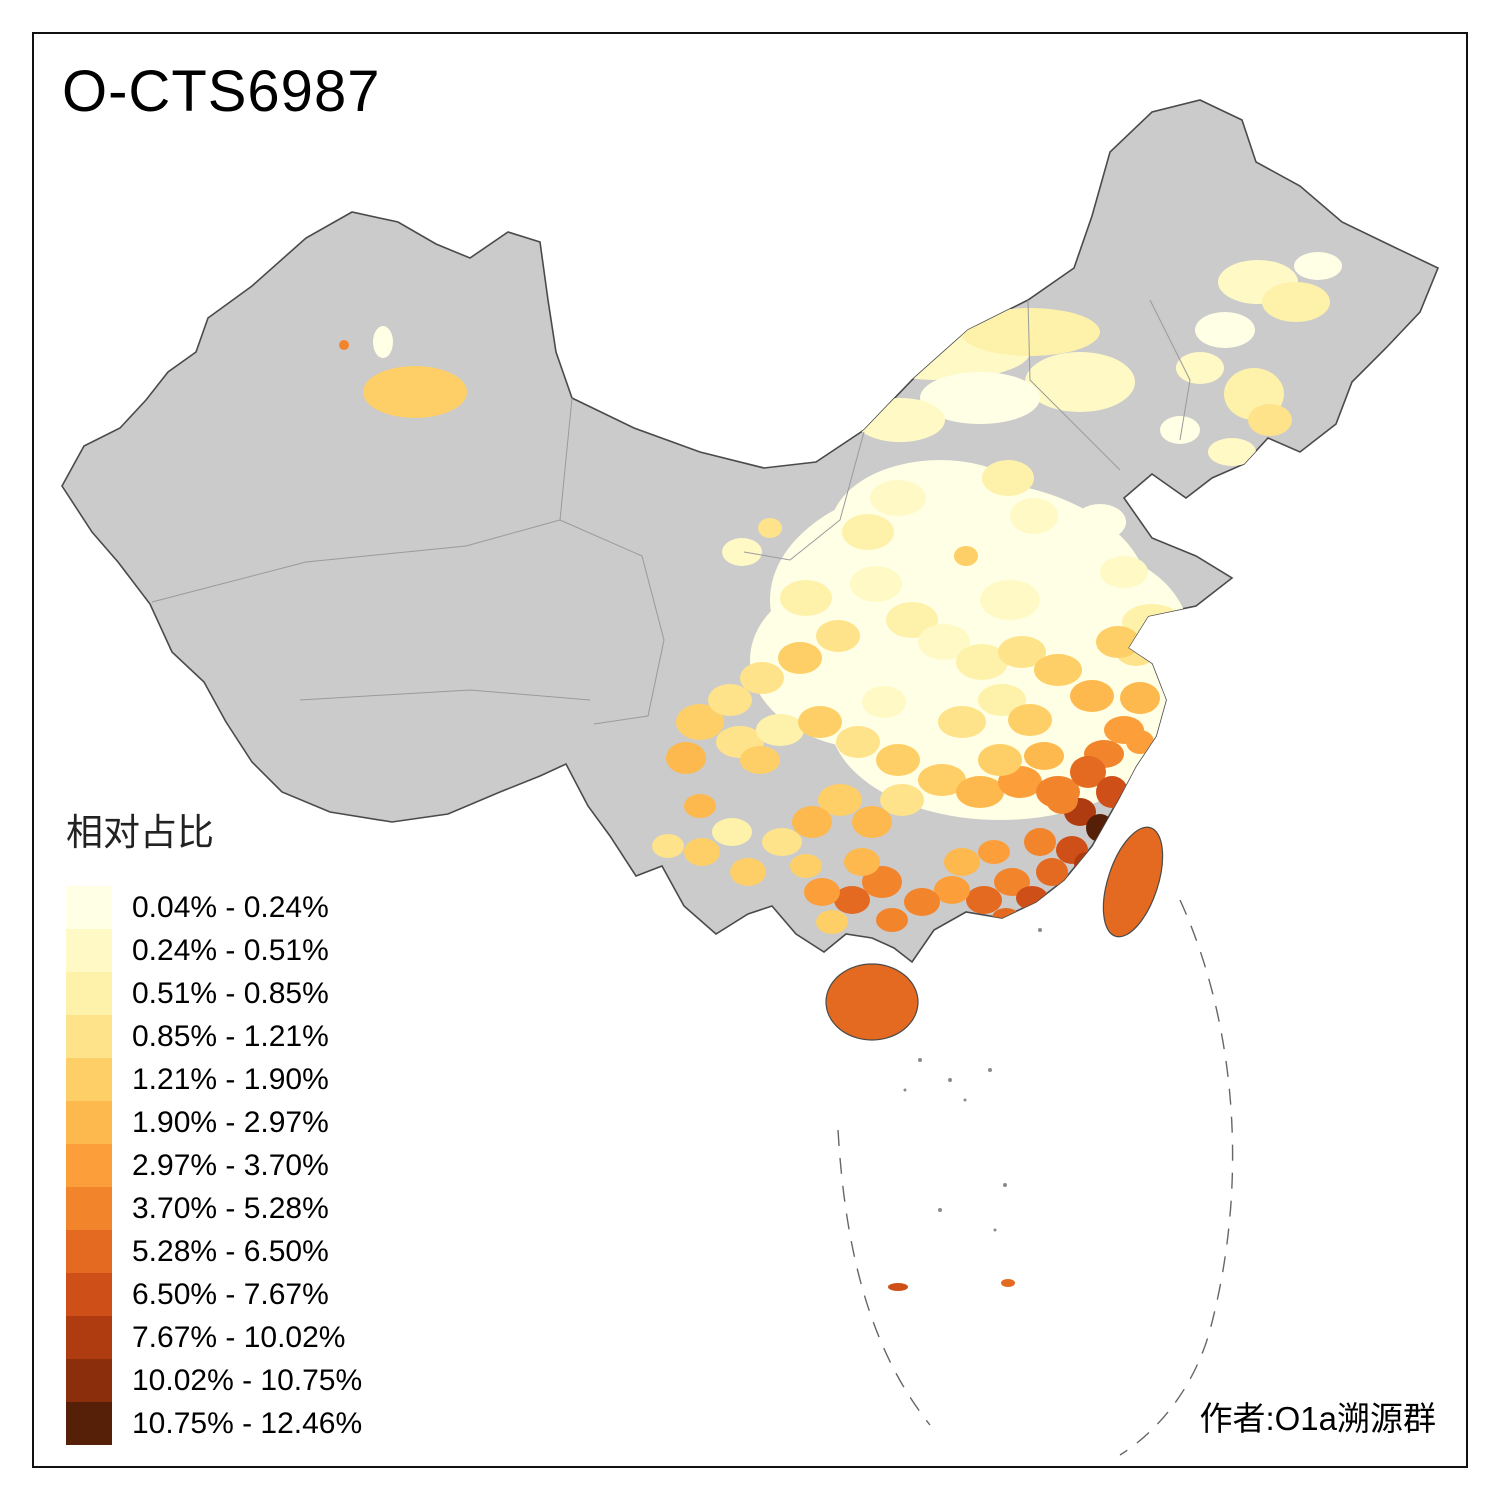 Image resolution: width=1500 pixels, height=1500 pixels. Describe the element at coordinates (230, 1079) in the screenshot. I see `legend-label: 1.21% - 1.90%` at that location.